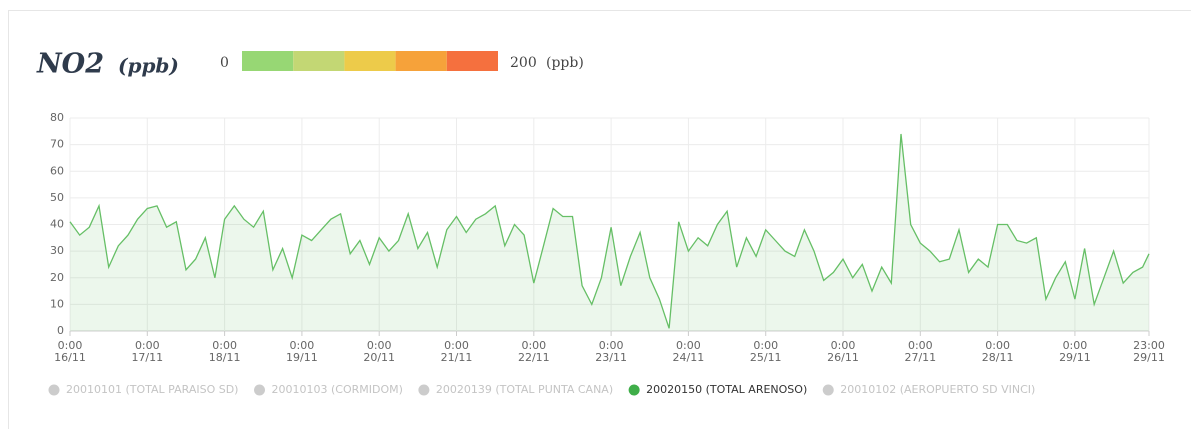 Image resolution: width=1191 pixels, height=429 pixels. What do you see at coordinates (57, 250) in the screenshot?
I see `y-tick-label: 30` at bounding box center [57, 250].